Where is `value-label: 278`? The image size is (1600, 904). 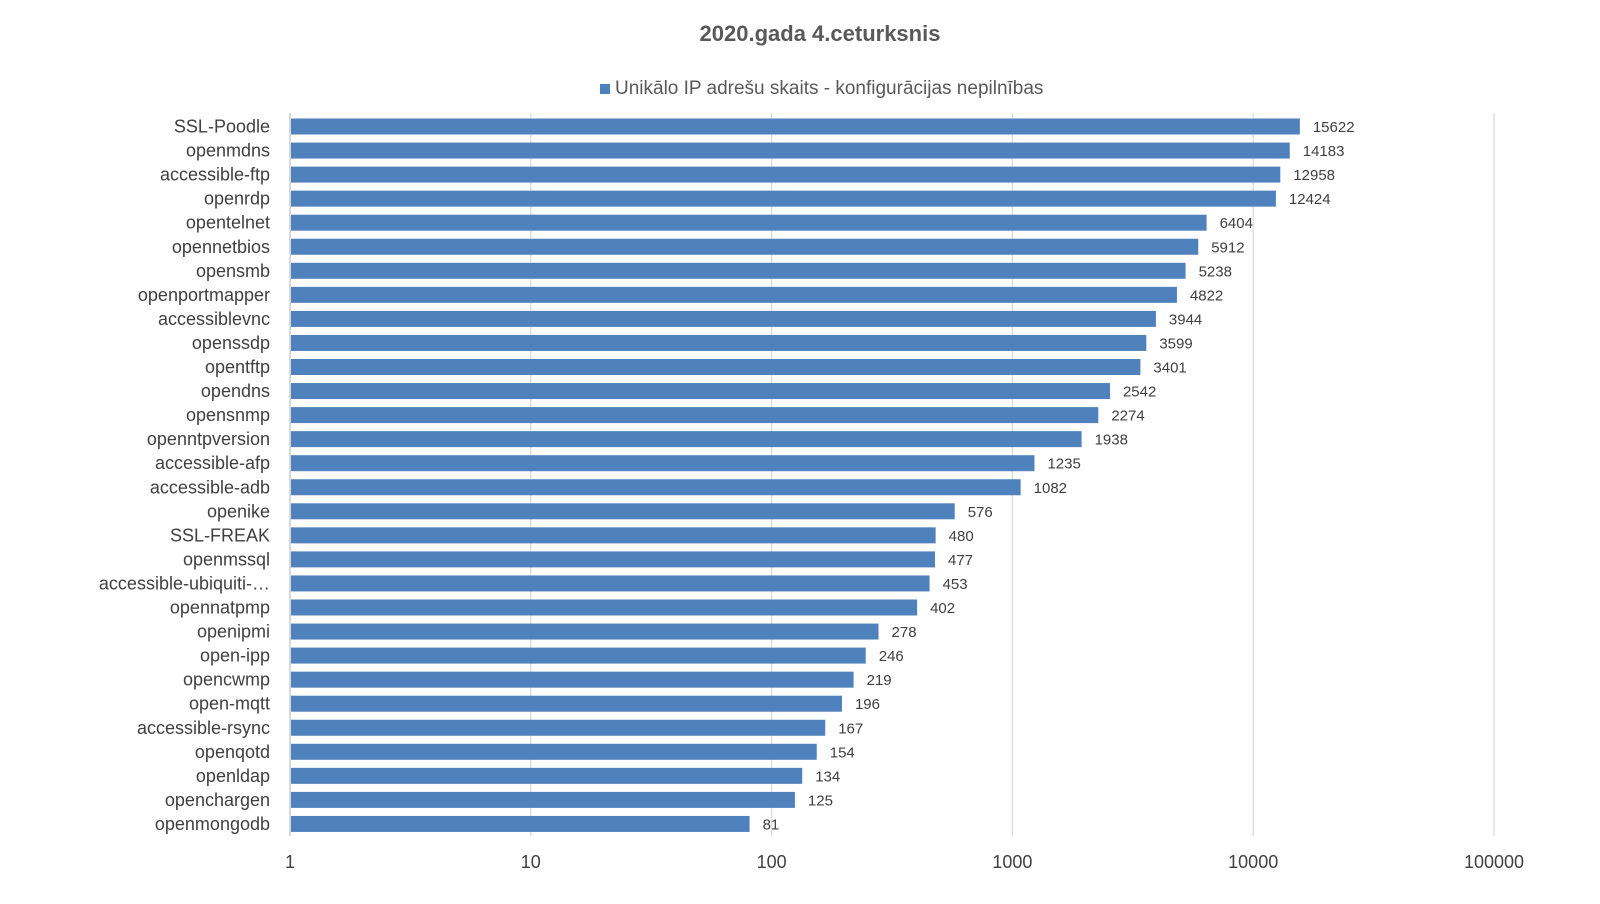
value-label: 278 is located at coordinates (904, 632).